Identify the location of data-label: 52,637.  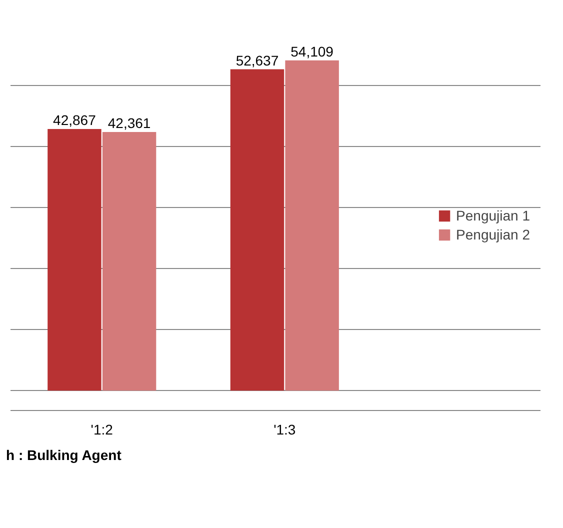
(257, 60).